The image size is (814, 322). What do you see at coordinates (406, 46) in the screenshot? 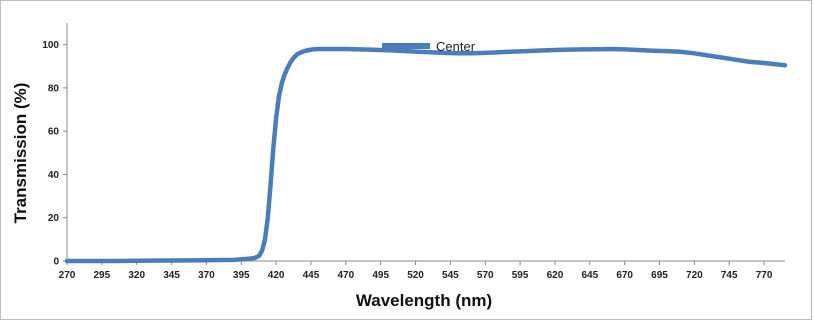
I see `legend-swatch-center` at bounding box center [406, 46].